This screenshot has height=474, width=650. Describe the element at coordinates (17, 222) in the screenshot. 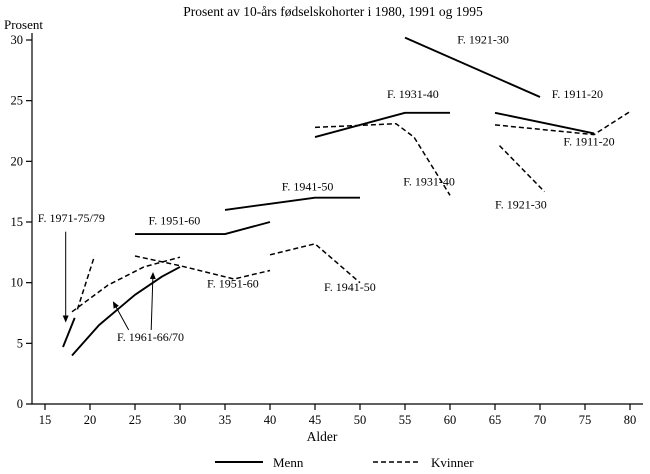

I see `y-tick-label-15: 15` at that location.